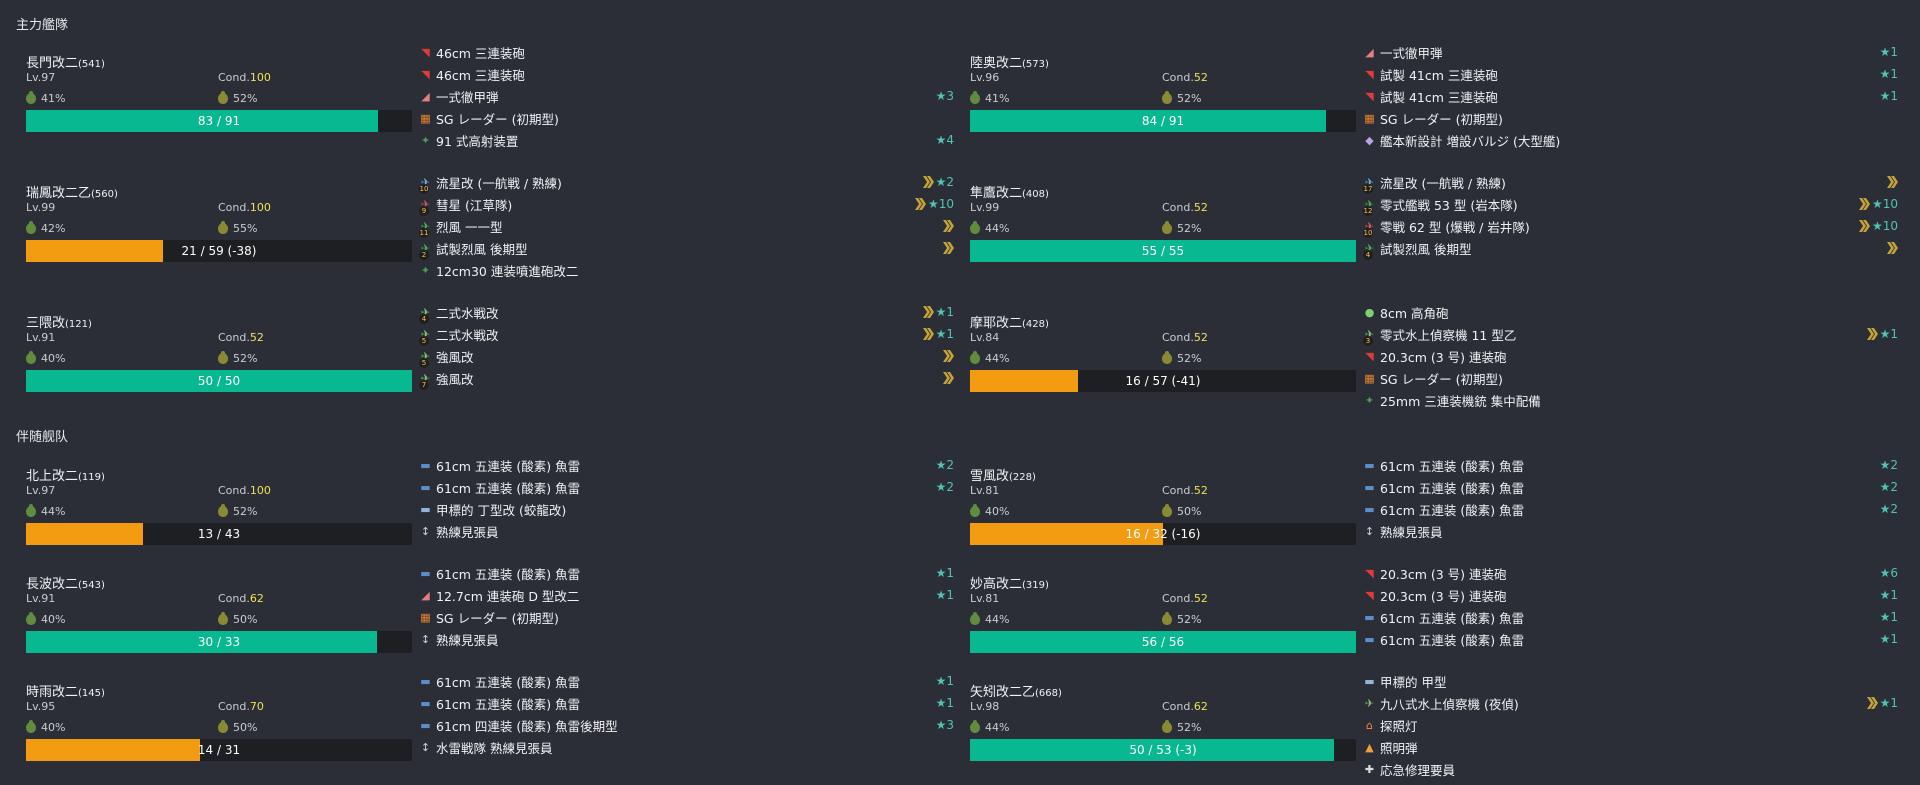 Image resolution: width=1920 pixels, height=785 pixels. What do you see at coordinates (1630, 140) in the screenshot?
I see `equipment-item: ◆ 艦本新設計 増設バルジ (大型艦)` at bounding box center [1630, 140].